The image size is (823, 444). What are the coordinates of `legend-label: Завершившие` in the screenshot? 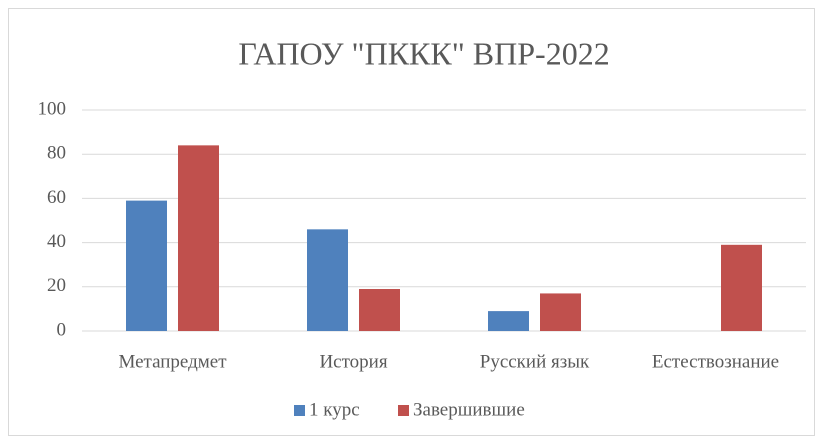 It's located at (469, 409).